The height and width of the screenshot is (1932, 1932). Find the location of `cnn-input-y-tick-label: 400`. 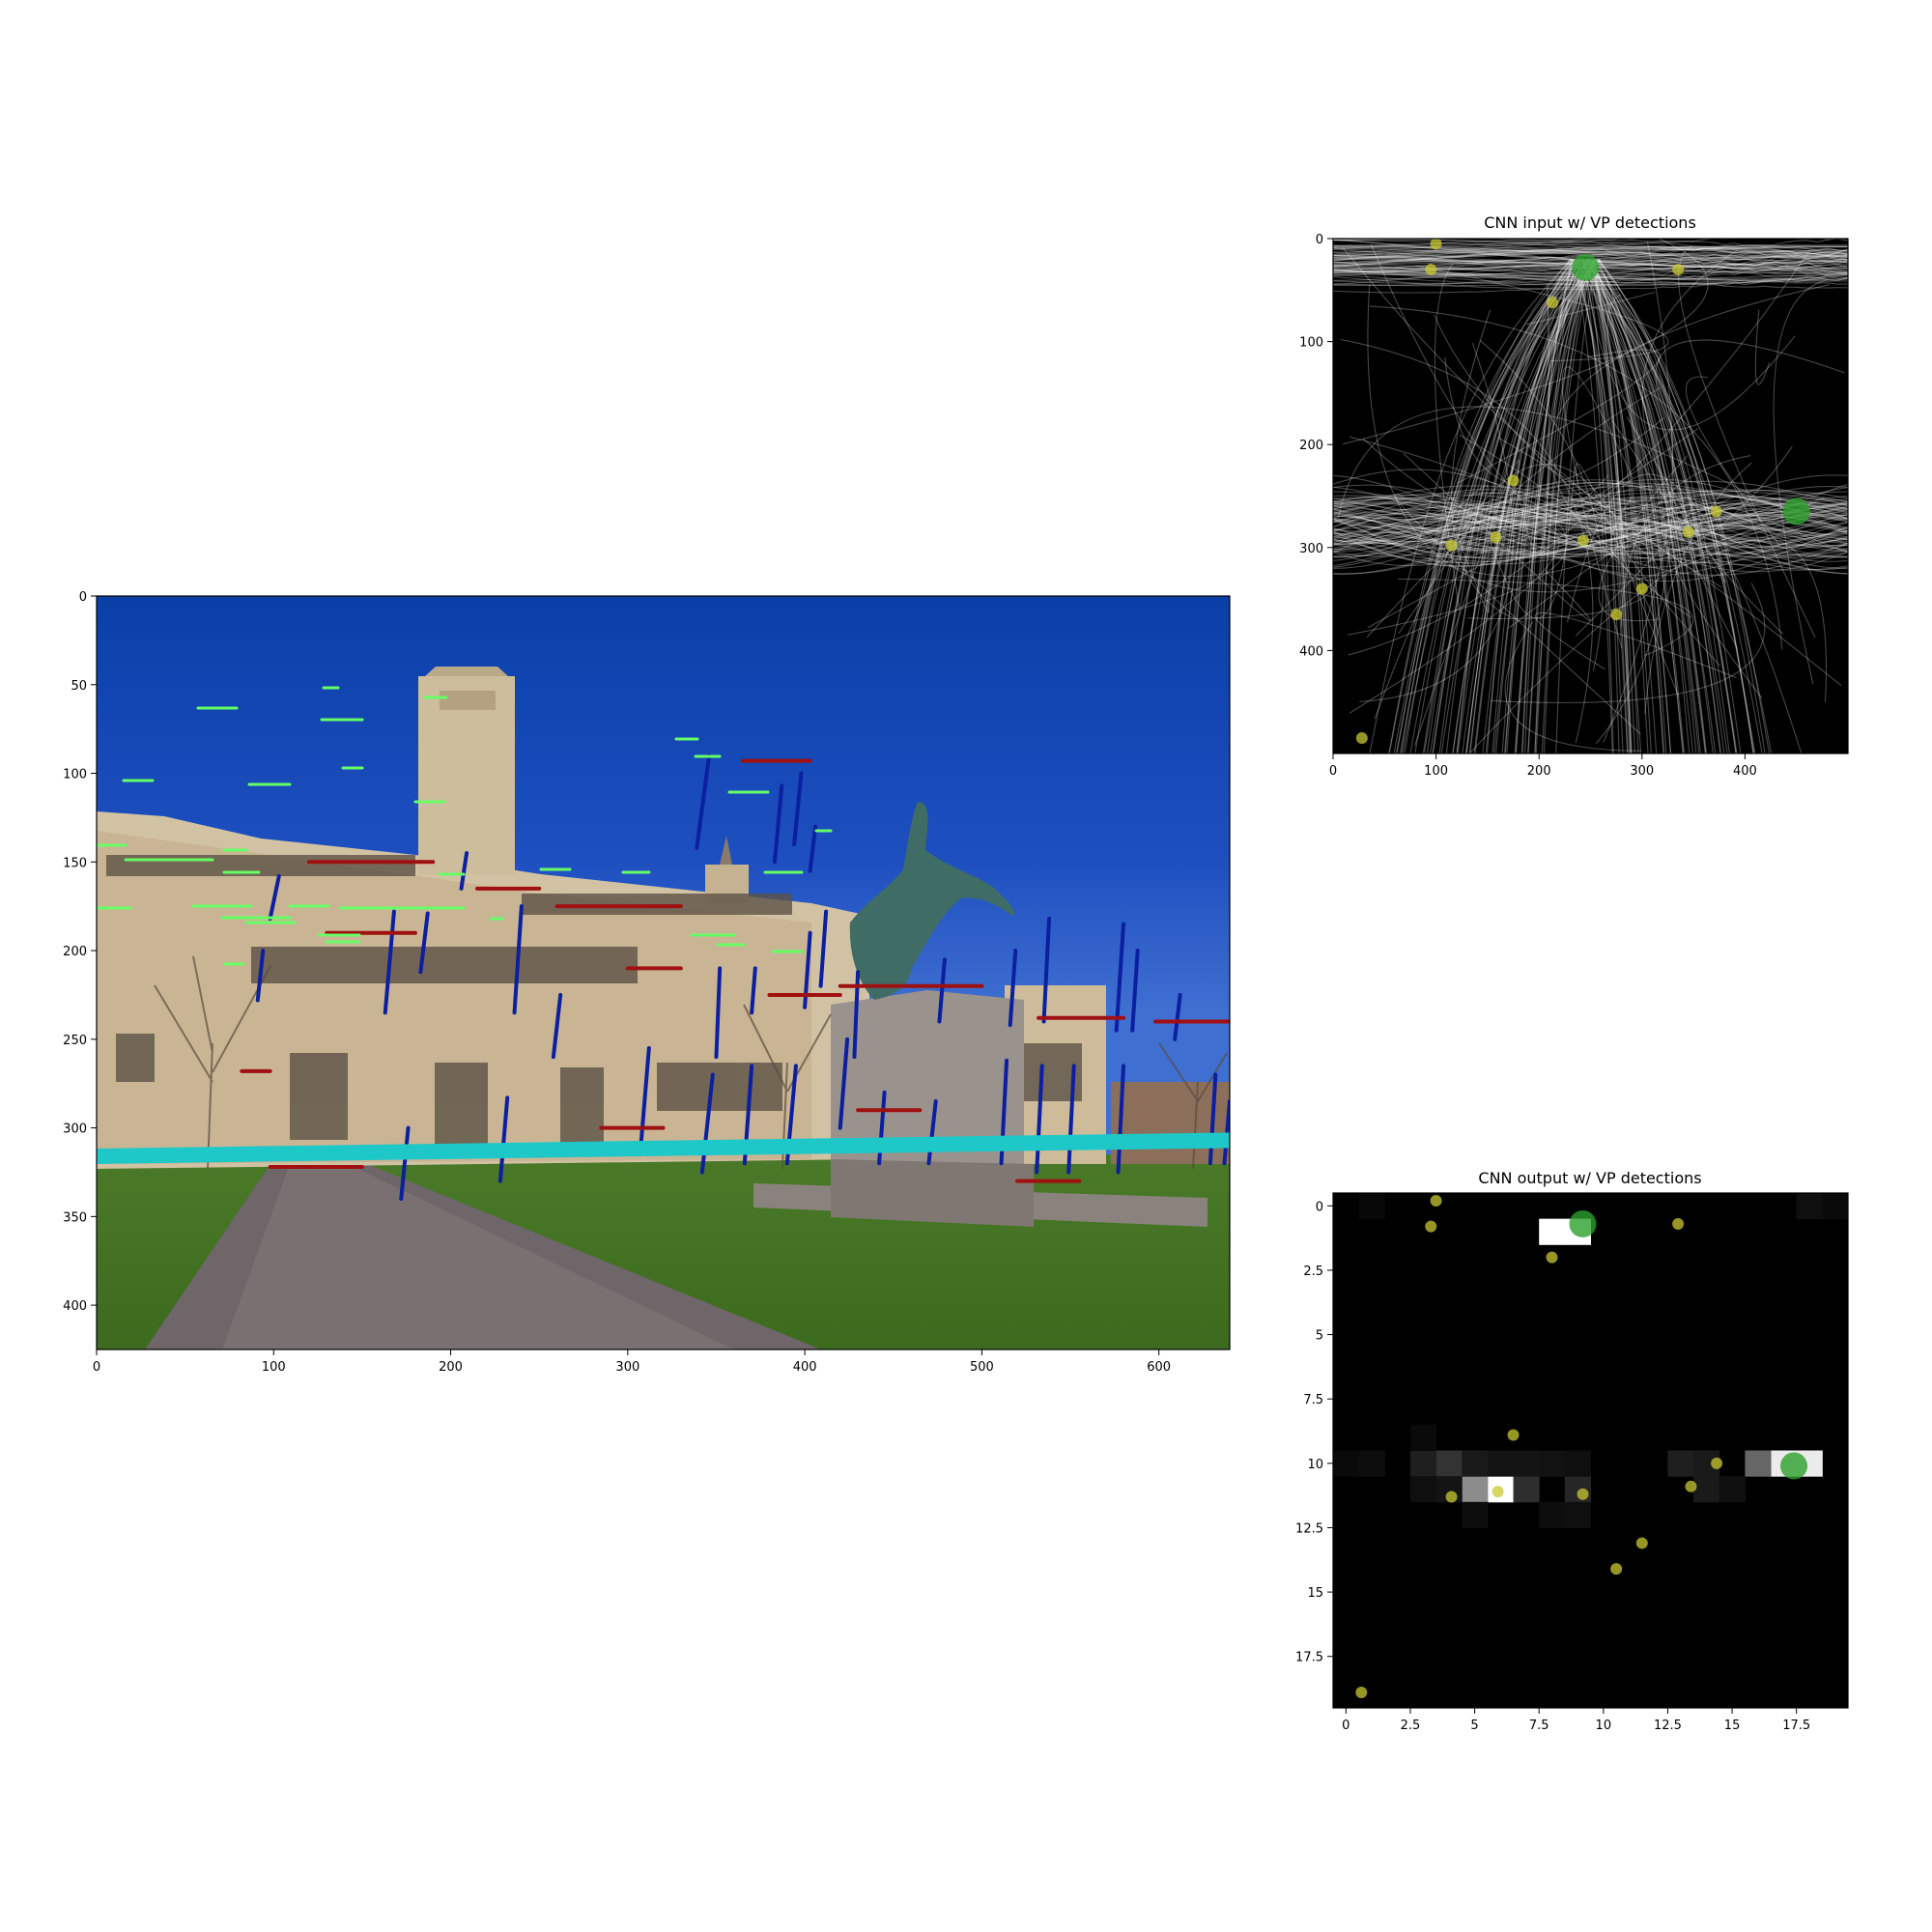

cnn-input-y-tick-label: 400 is located at coordinates (1311, 651).